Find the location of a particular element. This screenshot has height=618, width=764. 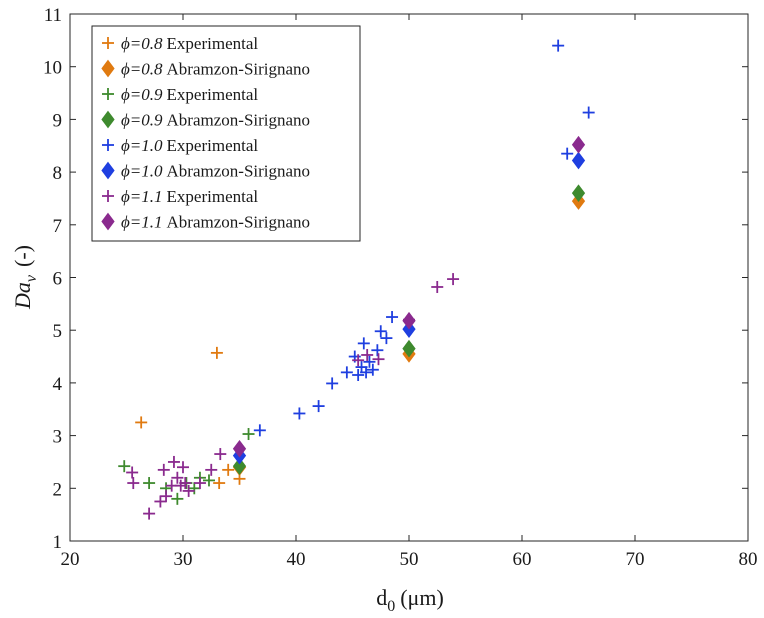

x-tick-label: 60 is located at coordinates (522, 559).